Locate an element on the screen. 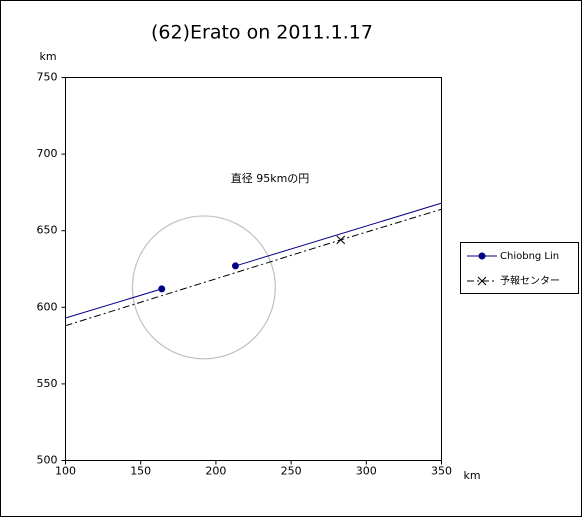 This screenshot has width=582, height=517. x-tick-label: 150 is located at coordinates (140, 471).